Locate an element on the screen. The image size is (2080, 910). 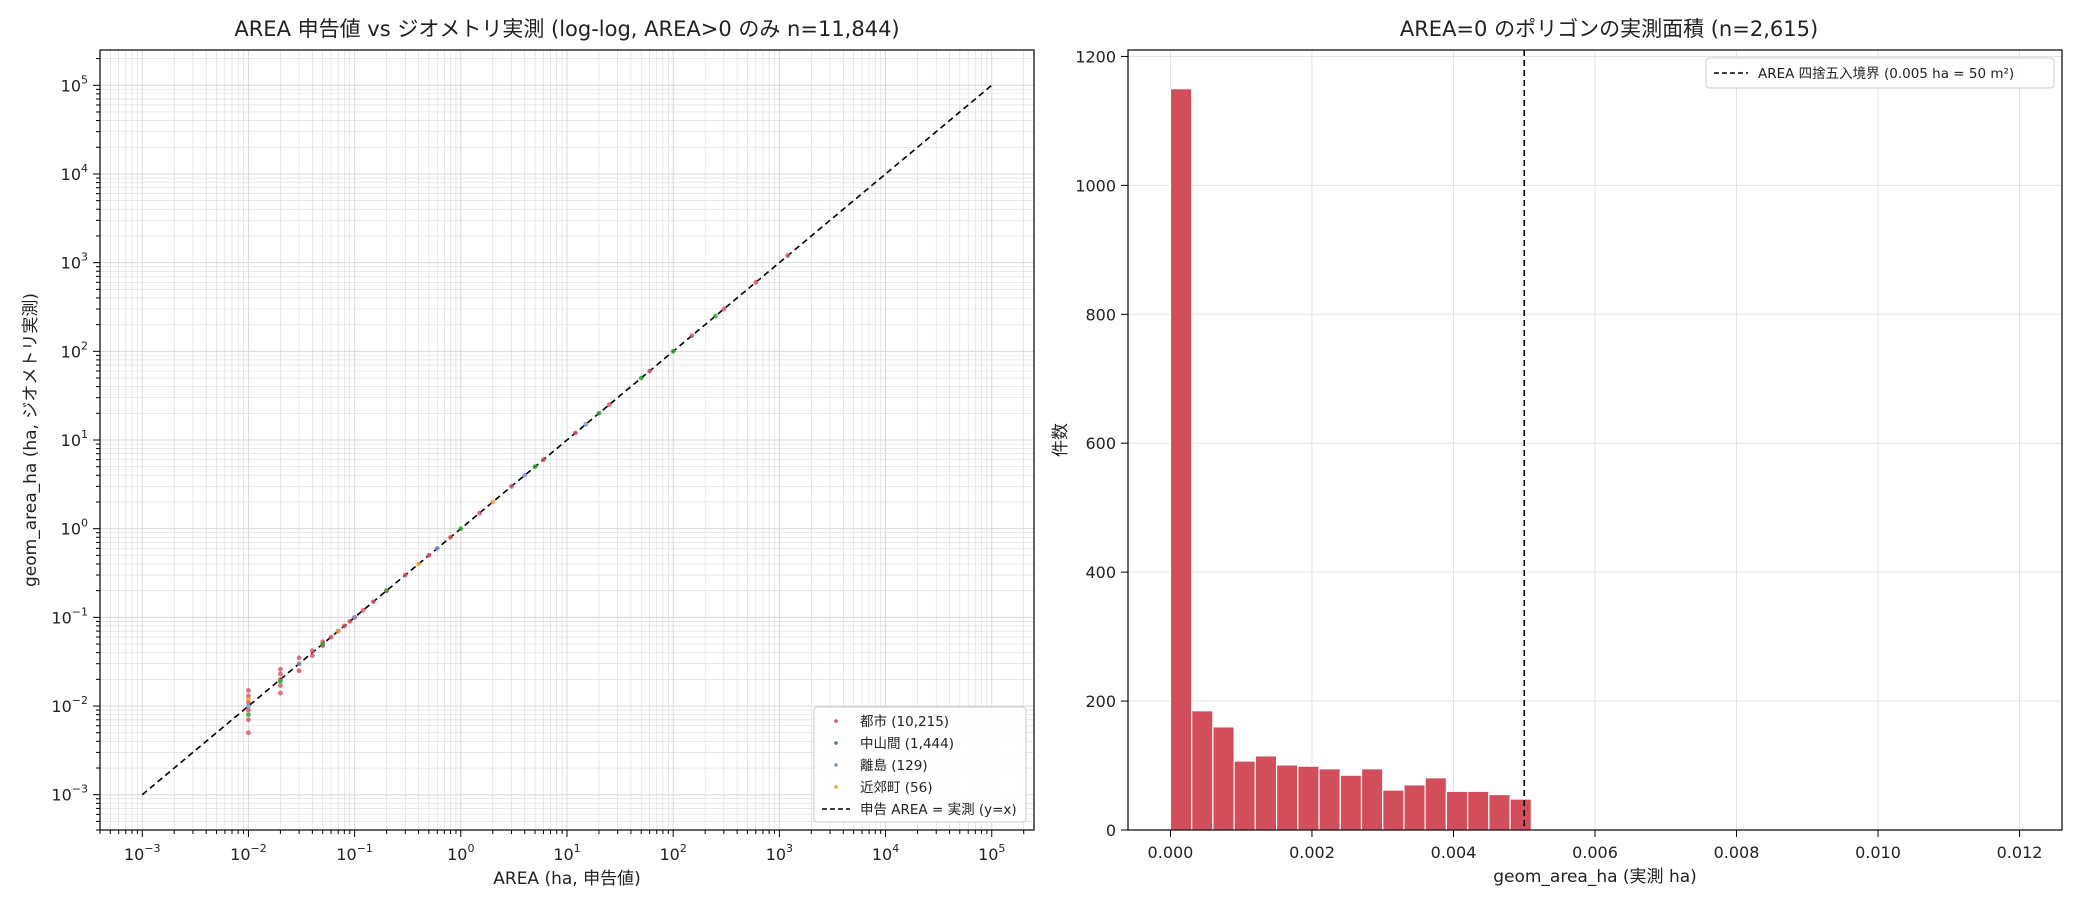
x-tick-label: 10⁴ is located at coordinates (885, 853).